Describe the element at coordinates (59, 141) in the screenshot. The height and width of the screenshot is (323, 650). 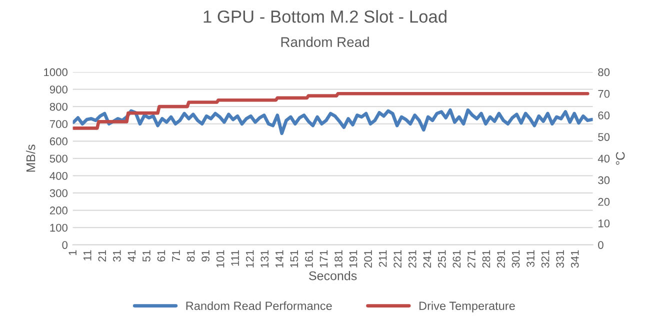
I see `y-tick-label: 600` at that location.